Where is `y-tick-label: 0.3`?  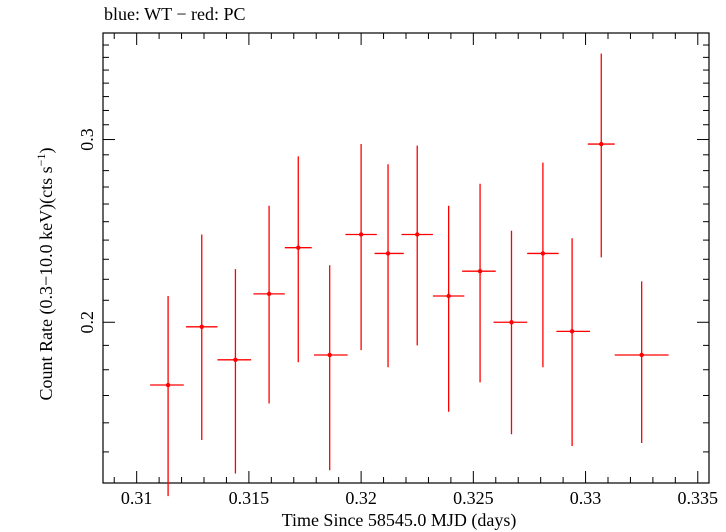
y-tick-label: 0.3 is located at coordinates (87, 139).